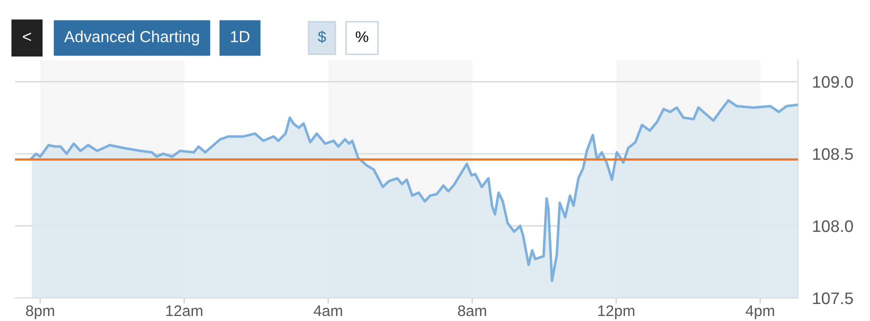 The width and height of the screenshot is (870, 321). I want to click on text: 1D, so click(240, 36).